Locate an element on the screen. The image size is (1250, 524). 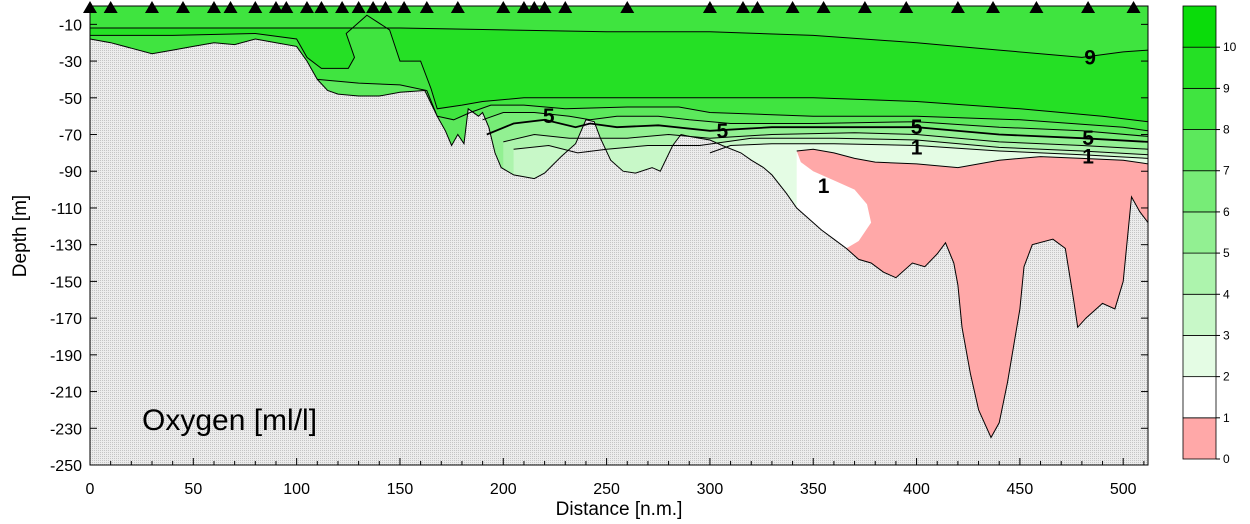
colorbar-label: 3 is located at coordinates (1226, 335).